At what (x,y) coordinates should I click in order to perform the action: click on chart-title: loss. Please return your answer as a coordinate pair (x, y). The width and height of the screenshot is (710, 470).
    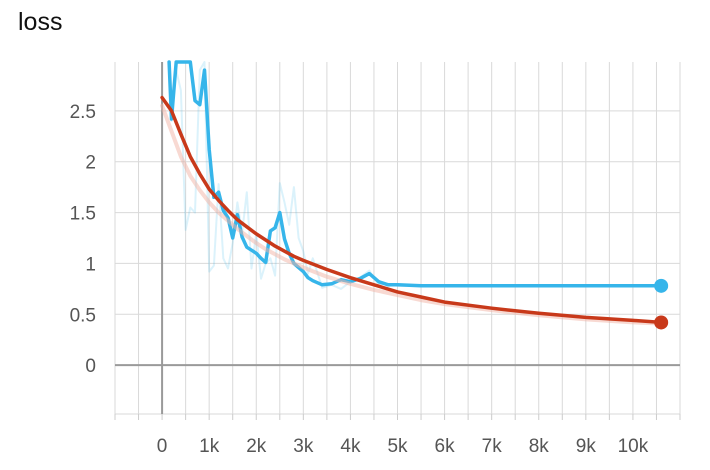
    Looking at the image, I should click on (40, 22).